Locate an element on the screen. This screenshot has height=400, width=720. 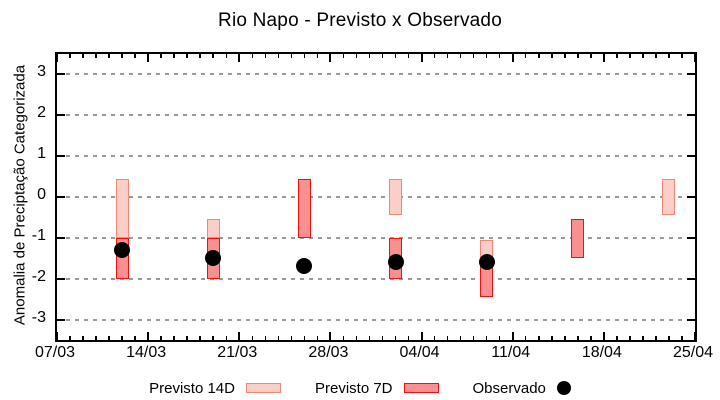
x-tick-bottom-day49 is located at coordinates (695, 336).